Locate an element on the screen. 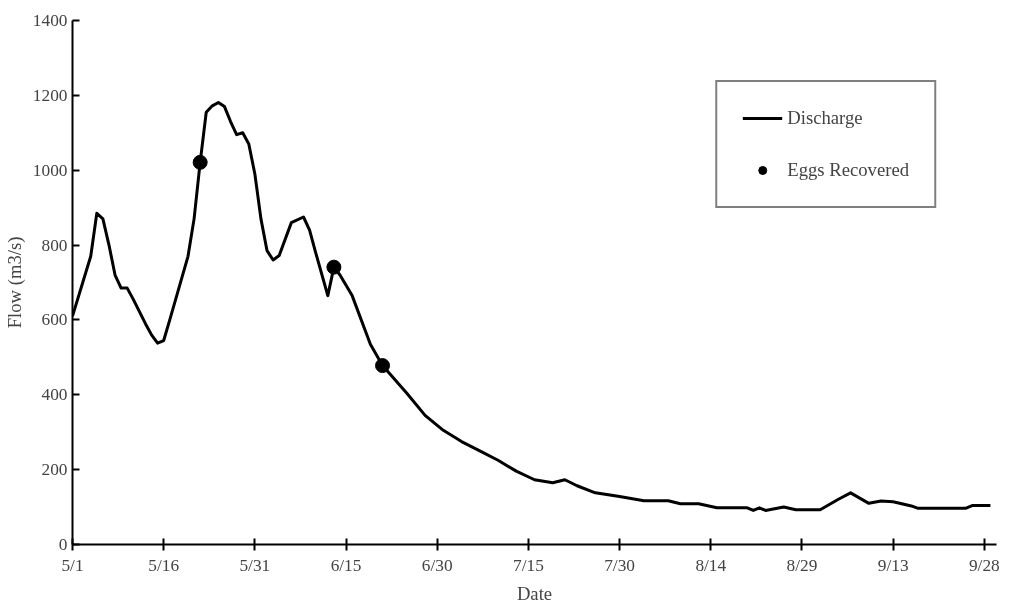  y-tick-label: 1000 is located at coordinates (50, 170).